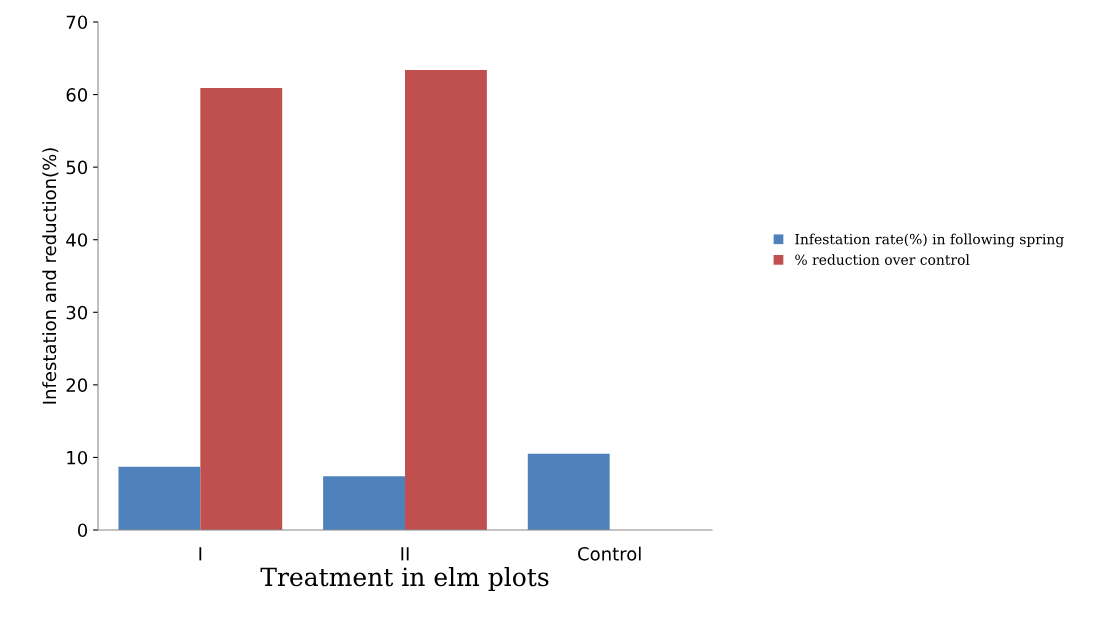 The image size is (1112, 619). Describe the element at coordinates (77, 167) in the screenshot. I see `y-tick-label: 50` at that location.